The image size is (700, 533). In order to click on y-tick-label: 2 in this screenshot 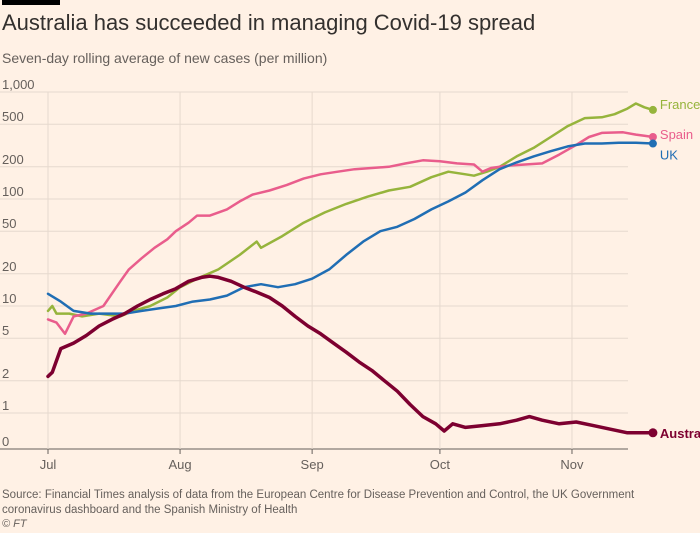, I will do `click(5, 373)`.